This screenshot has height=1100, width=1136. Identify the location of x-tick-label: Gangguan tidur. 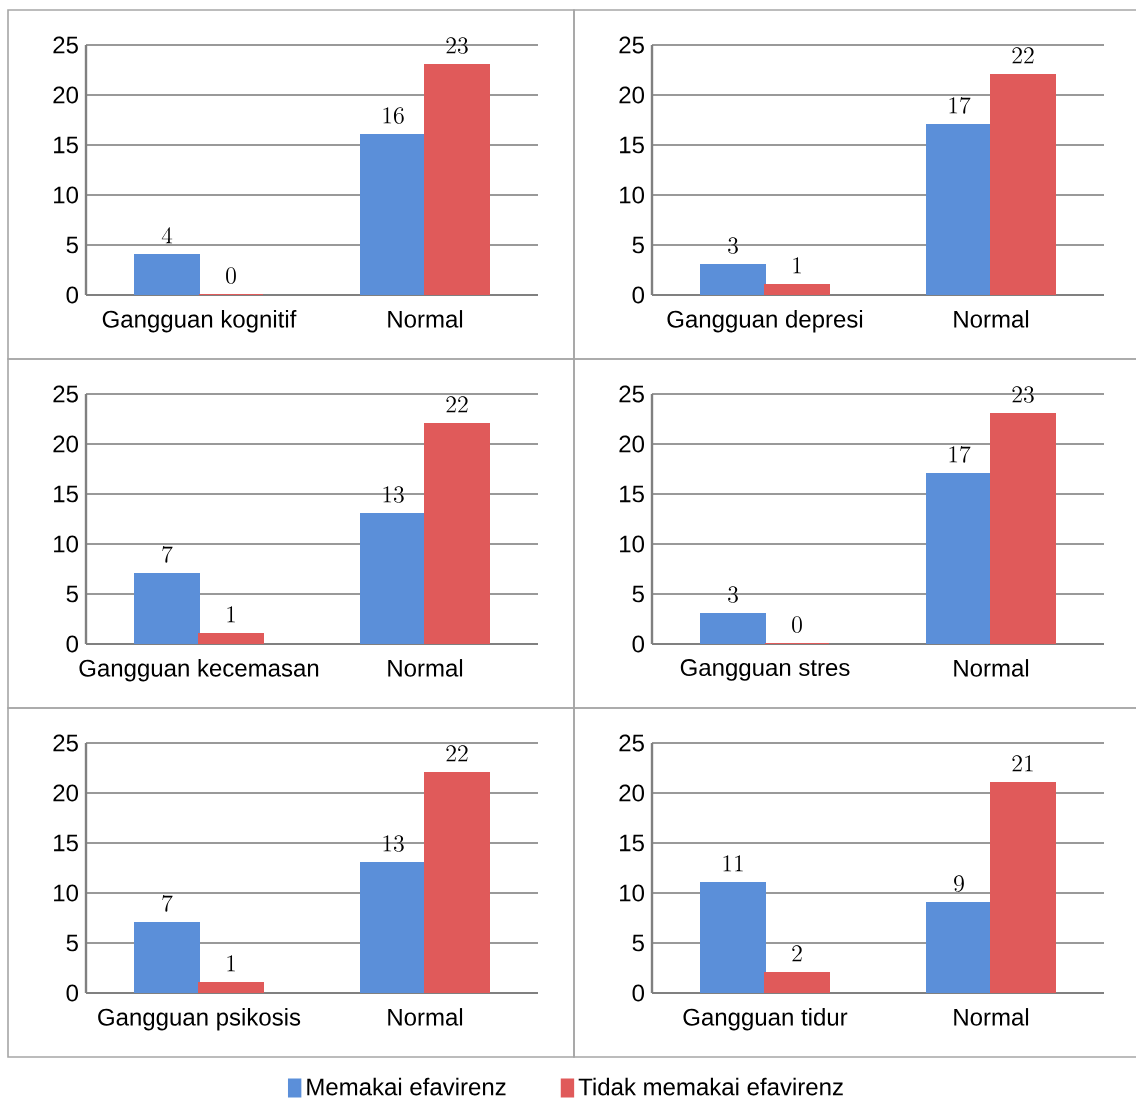
(765, 1019).